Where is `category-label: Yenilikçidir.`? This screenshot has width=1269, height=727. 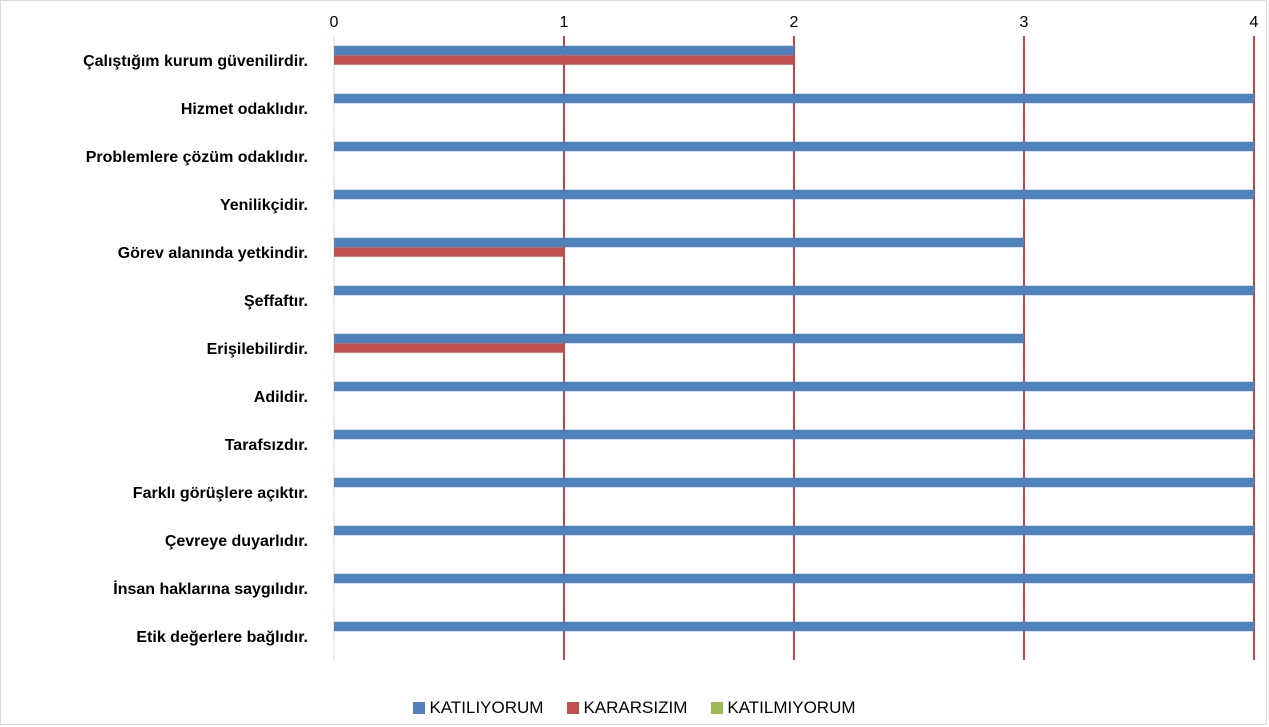 category-label: Yenilikçidir. is located at coordinates (264, 205).